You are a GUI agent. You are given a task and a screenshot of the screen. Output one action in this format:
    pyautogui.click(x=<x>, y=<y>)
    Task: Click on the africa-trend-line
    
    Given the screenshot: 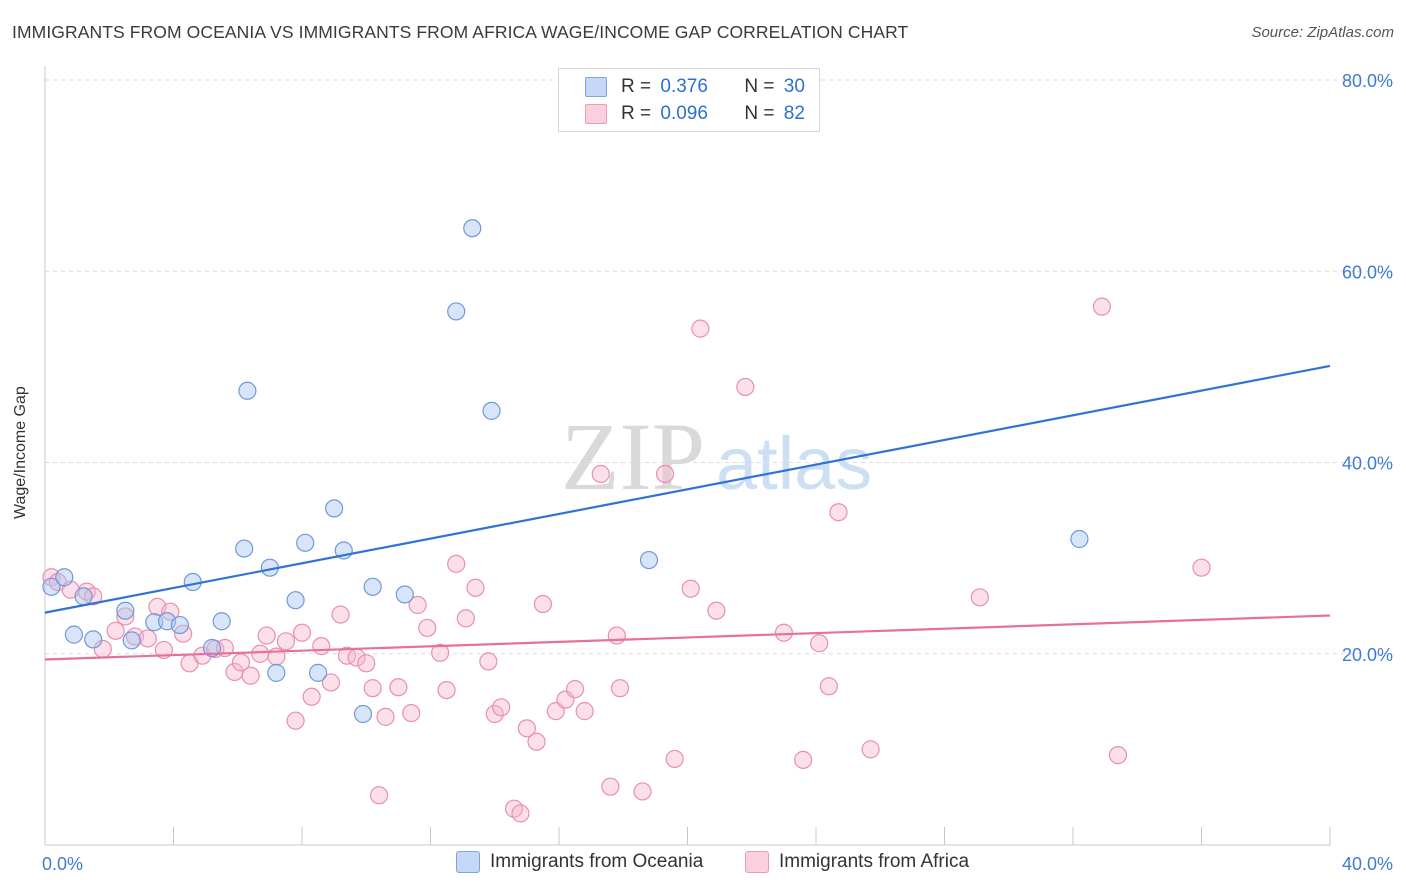 What is the action you would take?
    pyautogui.click(x=687, y=637)
    